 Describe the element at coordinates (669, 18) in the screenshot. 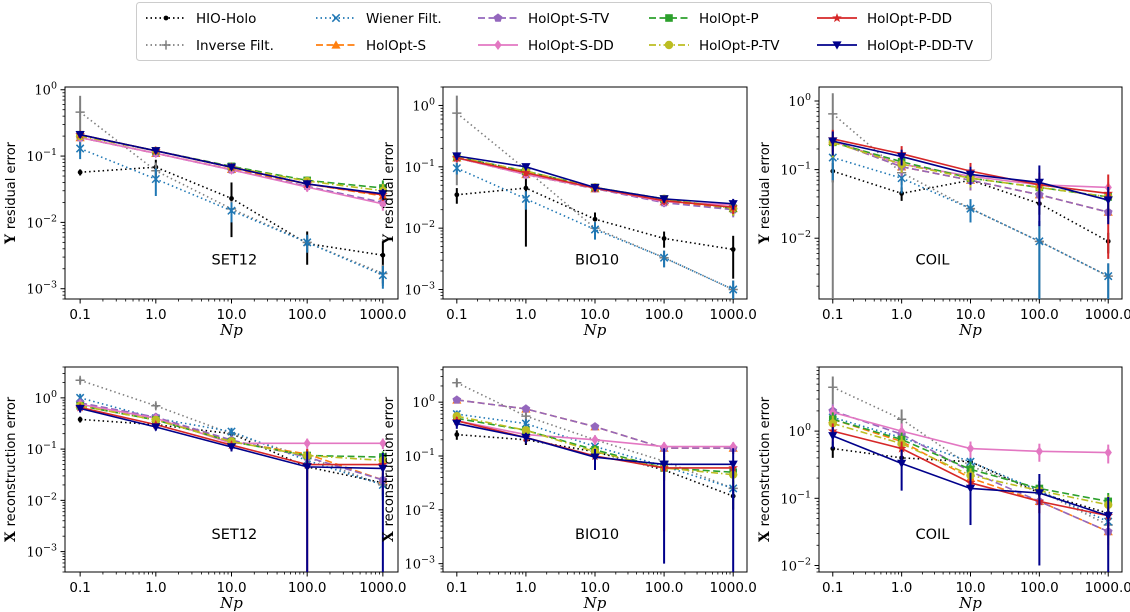

I see `legend-marker-holopt-p` at that location.